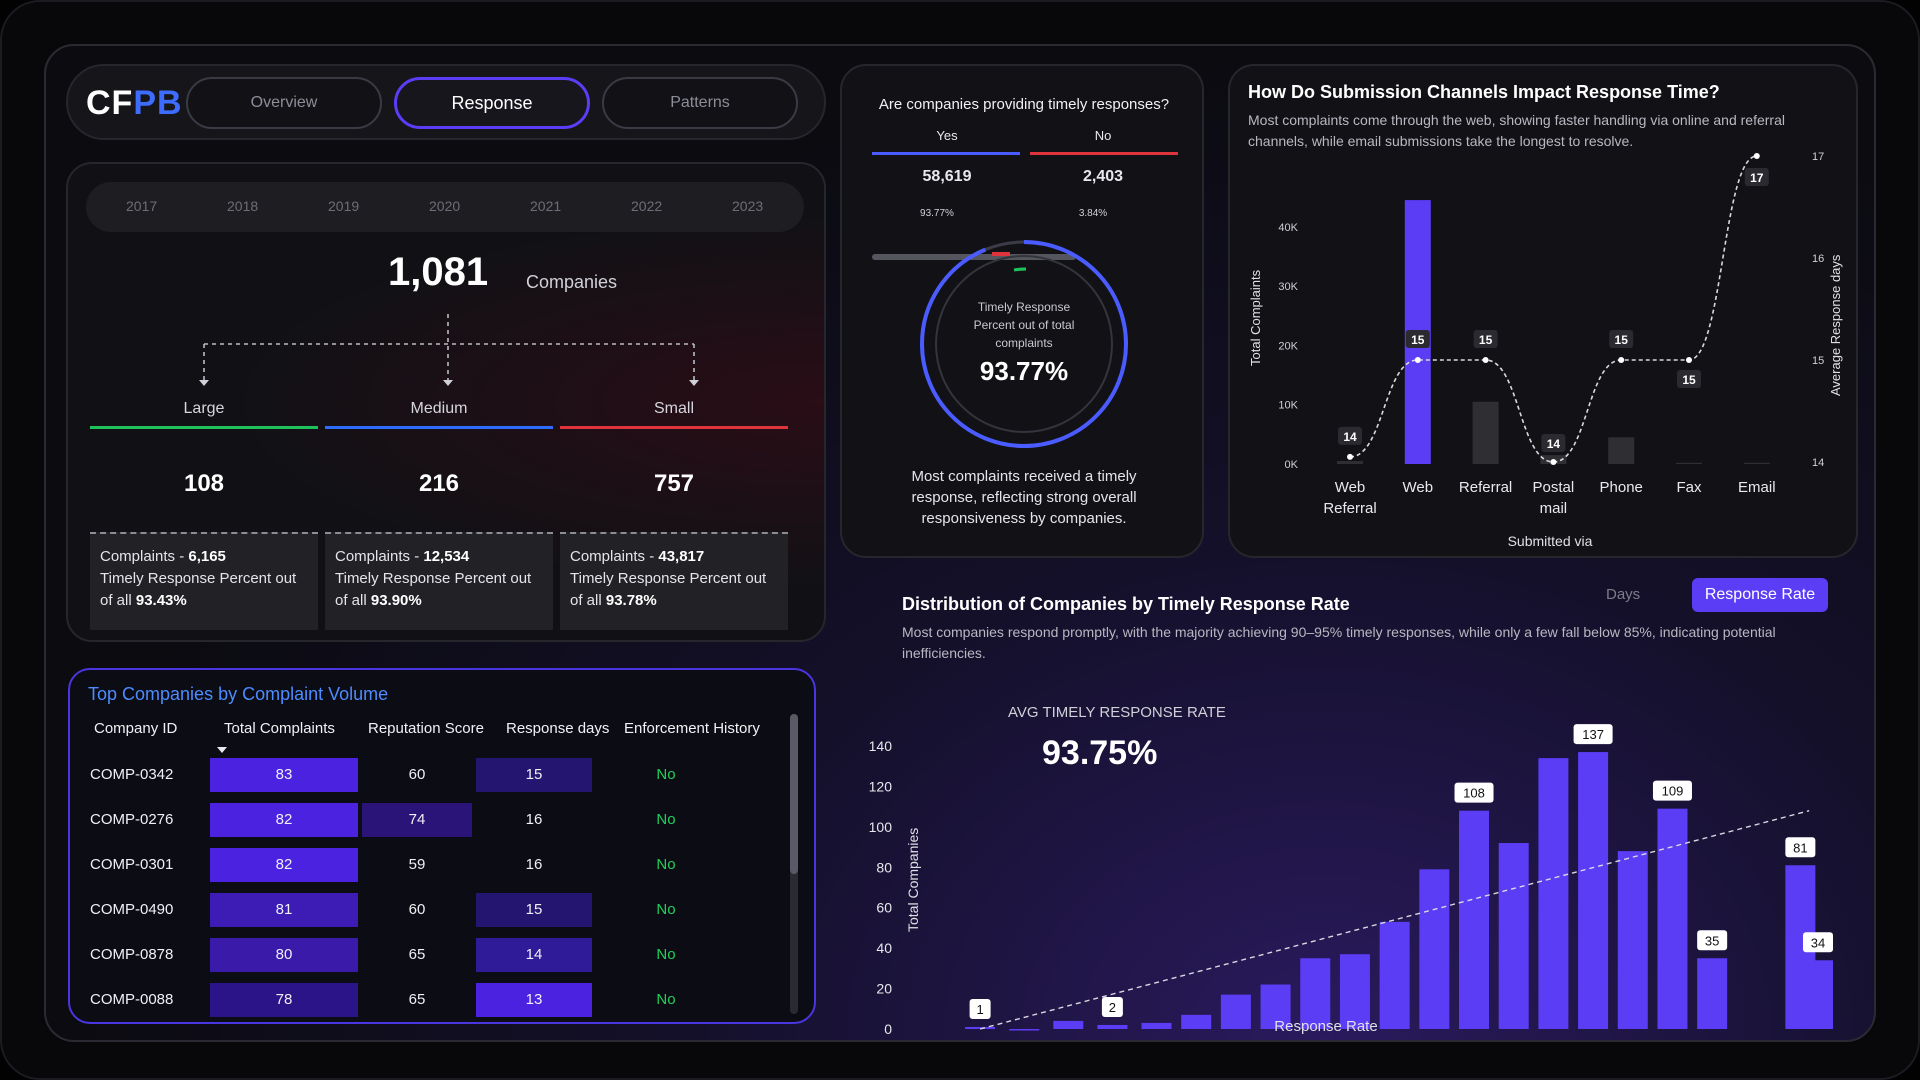 The image size is (1920, 1080). I want to click on table-row: COMP-0276 82 74 16 No, so click(430, 819).